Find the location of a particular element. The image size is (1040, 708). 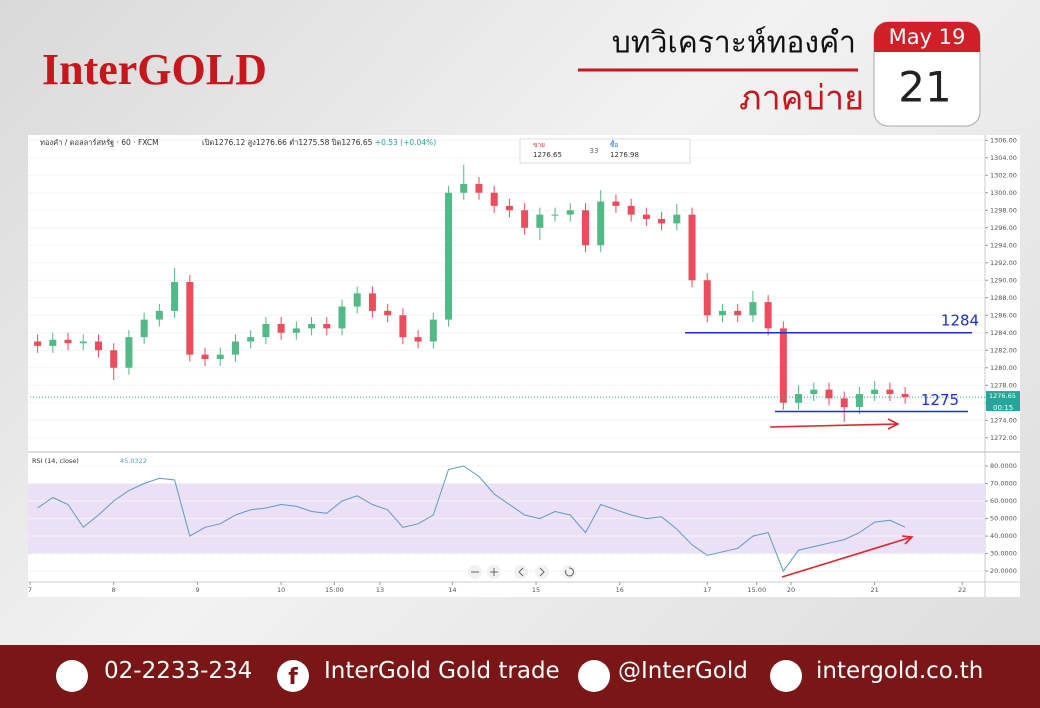

y-tick-label: 1302.00 is located at coordinates (1003, 175).